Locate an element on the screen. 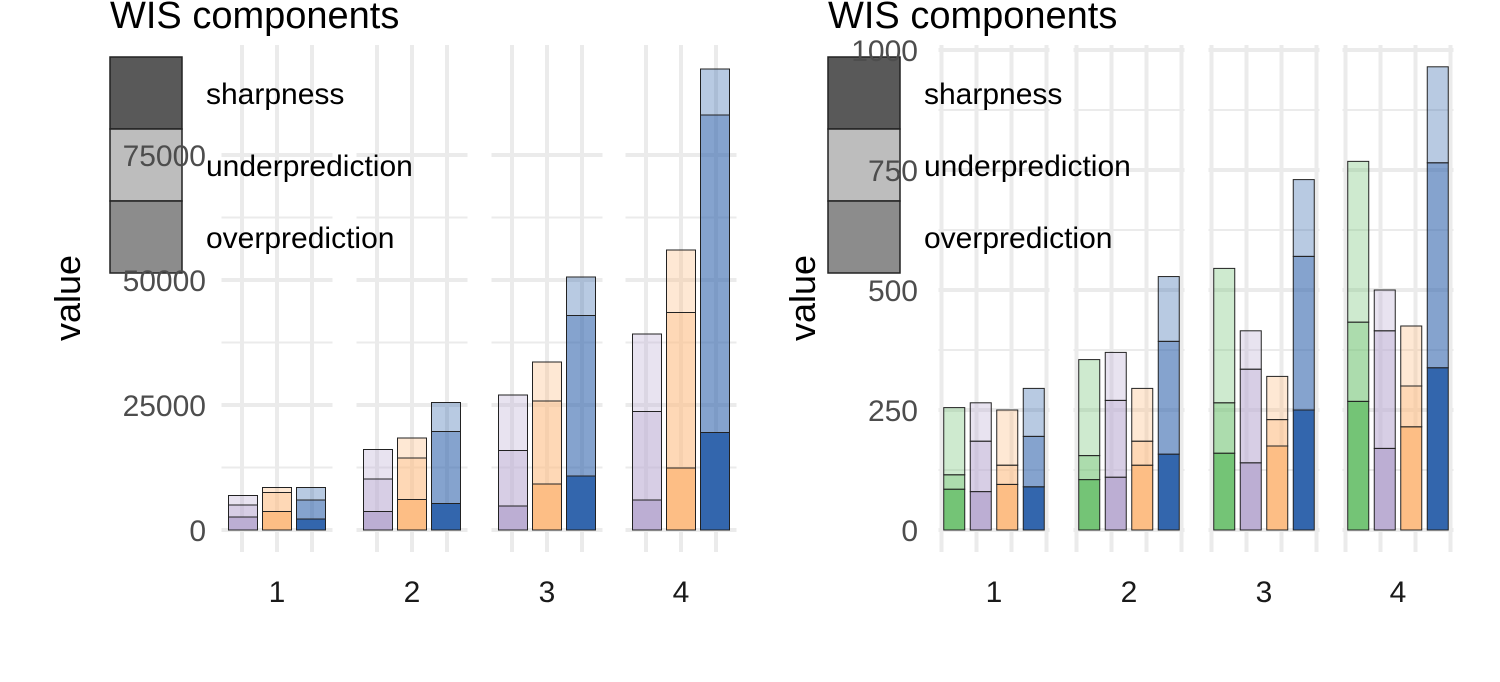 The width and height of the screenshot is (1500, 682). y-tick-label: 750 is located at coordinates (893, 171).